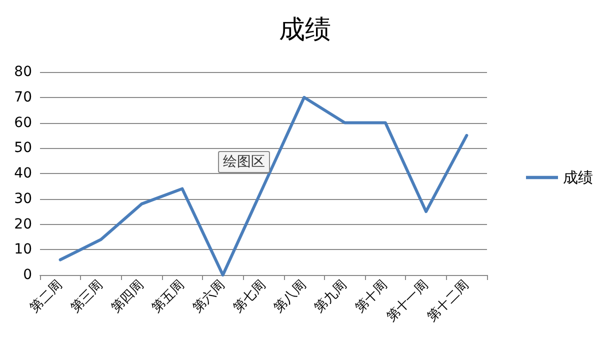 The height and width of the screenshot is (355, 610). What do you see at coordinates (578, 177) in the screenshot?
I see `legend-label: 成绩` at bounding box center [578, 177].